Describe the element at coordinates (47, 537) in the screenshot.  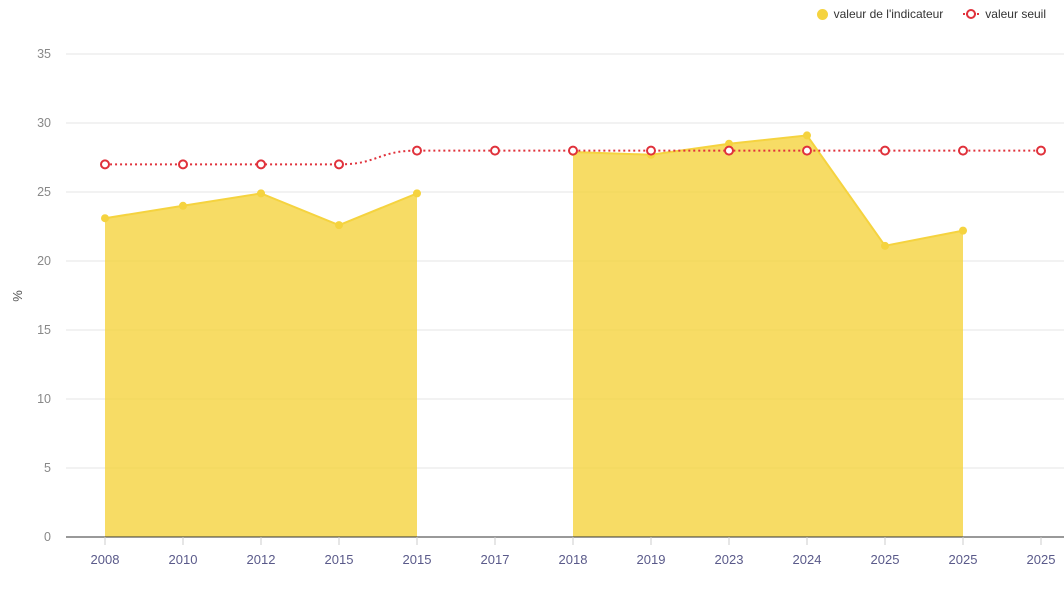
I see `y-tick-label: 0` at that location.